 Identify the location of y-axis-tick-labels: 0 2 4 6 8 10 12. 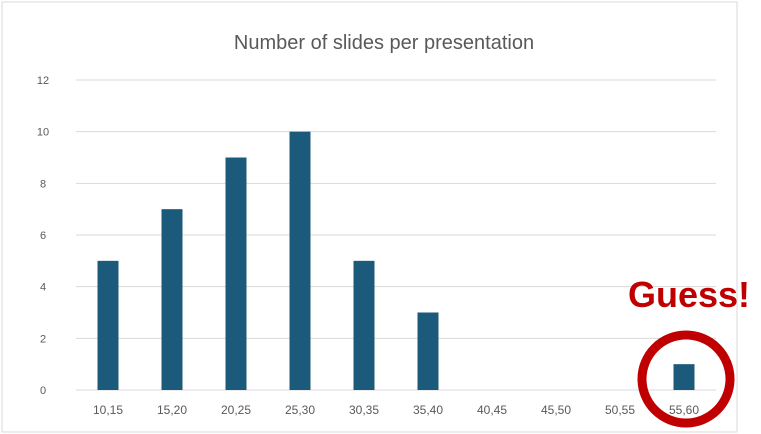
(43, 236).